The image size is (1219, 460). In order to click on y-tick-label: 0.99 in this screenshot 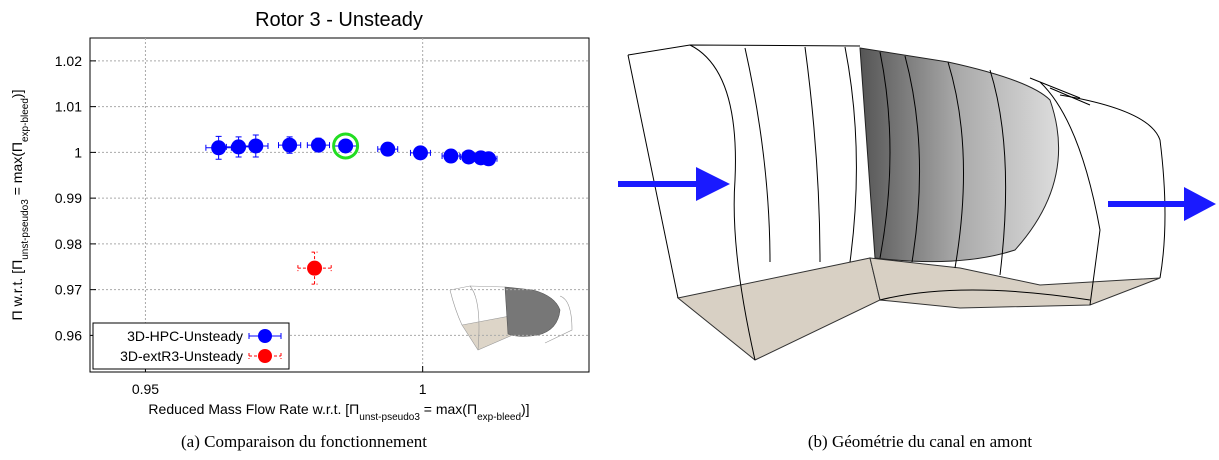, I will do `click(68, 198)`.